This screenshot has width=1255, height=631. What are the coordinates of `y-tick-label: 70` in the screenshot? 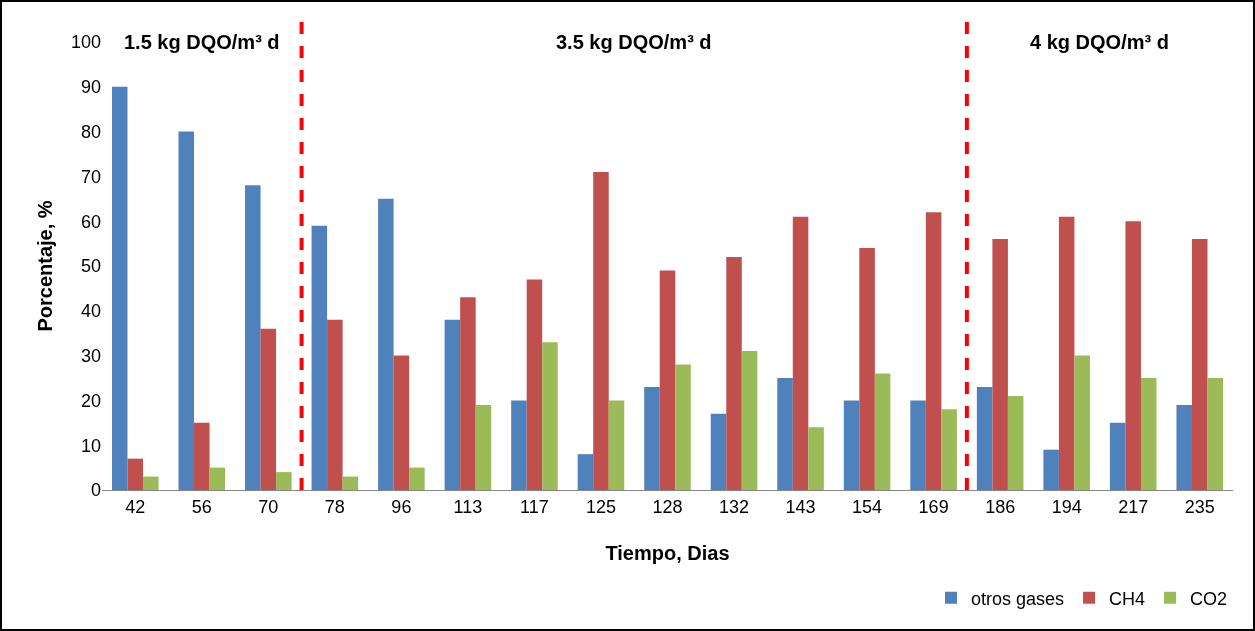 It's located at (90, 176).